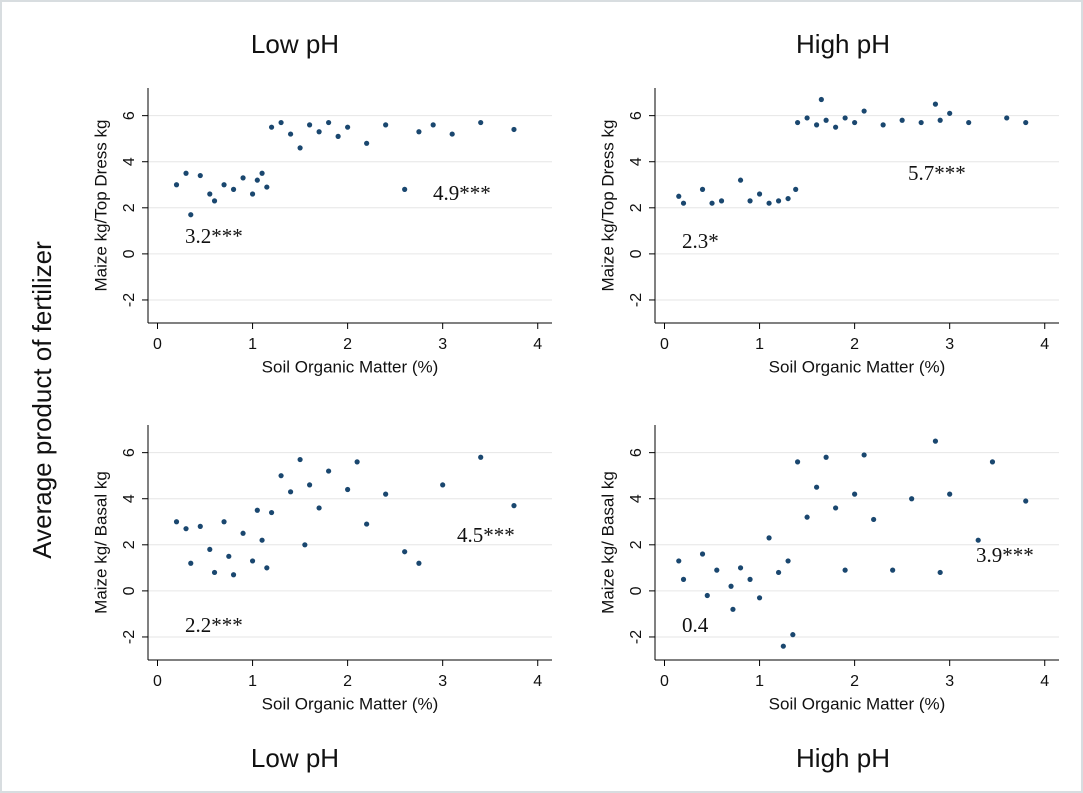 This screenshot has height=793, width=1083. What do you see at coordinates (100, 206) in the screenshot?
I see `y-axis-label: Maize kg/Top Dress kg` at bounding box center [100, 206].